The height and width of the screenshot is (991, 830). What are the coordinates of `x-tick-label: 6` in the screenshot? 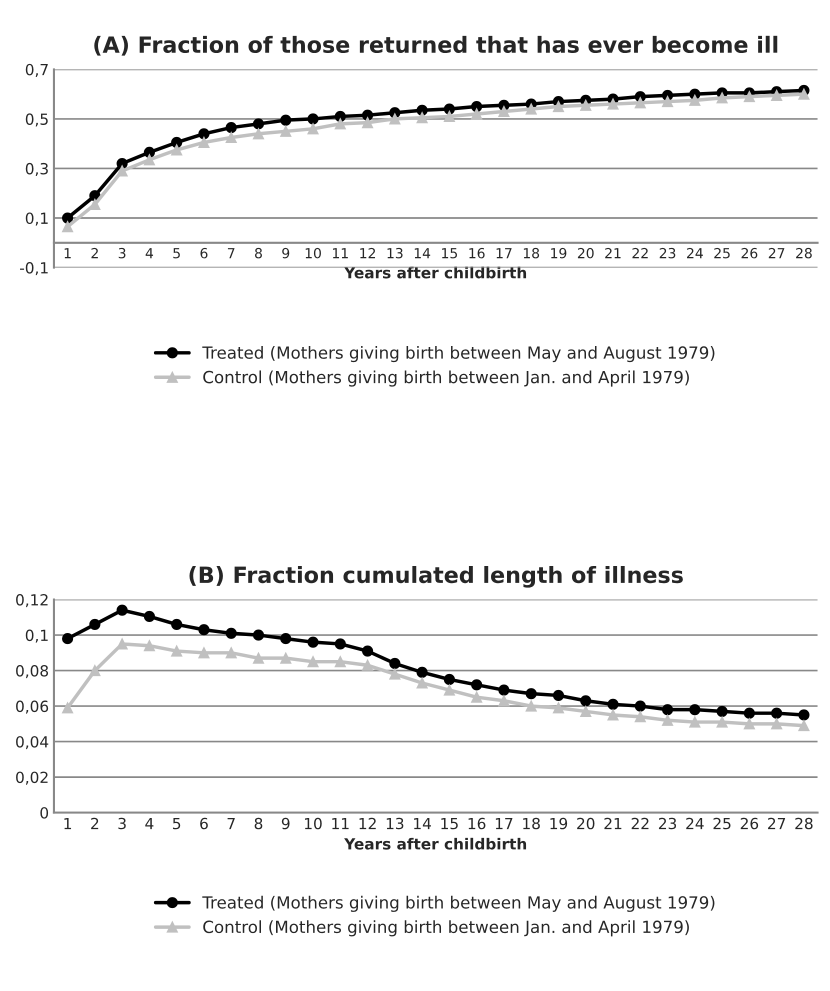 It's located at (204, 253).